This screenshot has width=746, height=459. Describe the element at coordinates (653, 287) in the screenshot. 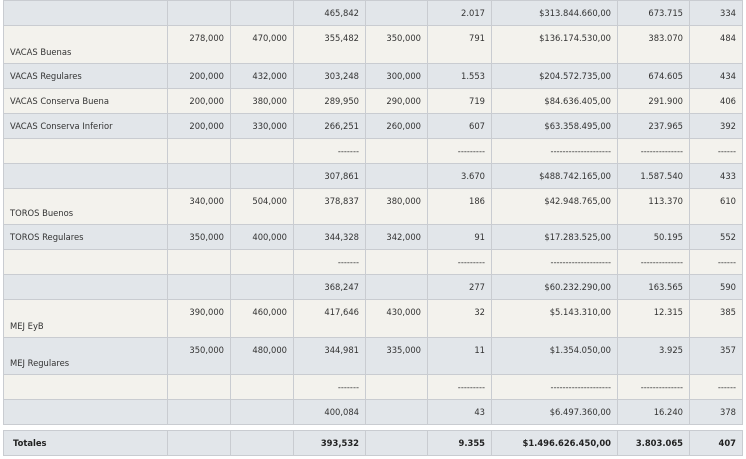

I see `cell-col-kg: 163.565` at that location.